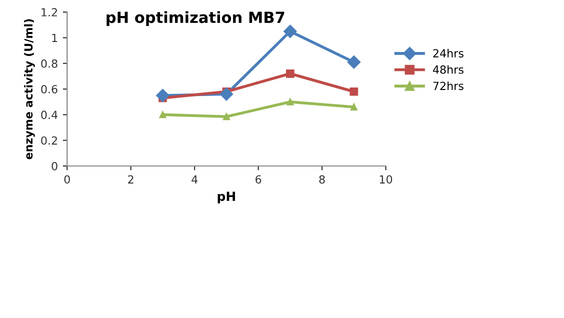 This screenshot has height=318, width=564. I want to click on y-tick-label: 1.2, so click(49, 12).